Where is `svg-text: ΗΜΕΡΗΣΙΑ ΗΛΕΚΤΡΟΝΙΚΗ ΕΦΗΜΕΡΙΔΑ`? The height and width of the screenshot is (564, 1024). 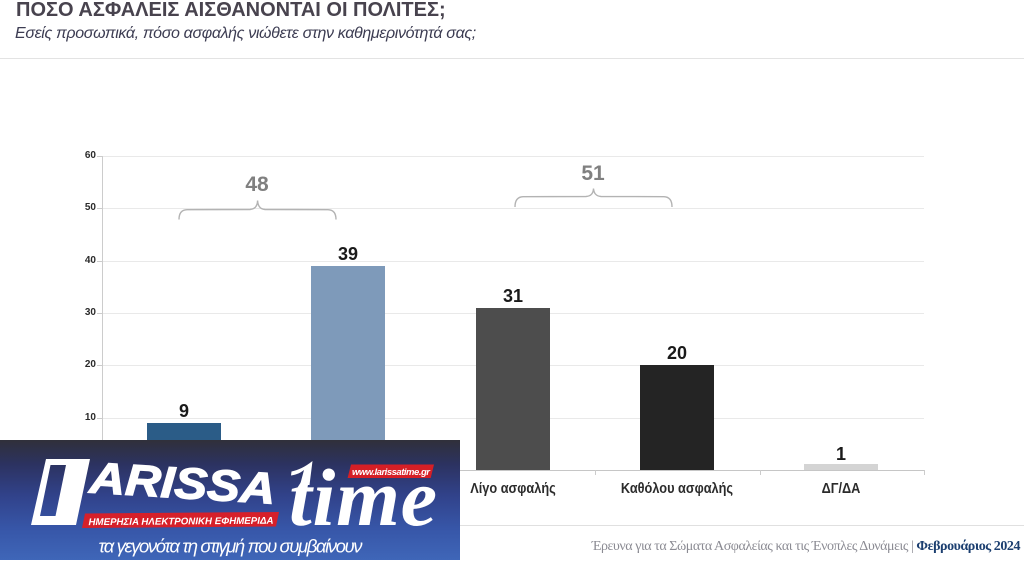
svg-text: ΗΜΕΡΗΣΙΑ ΗΛΕΚΤΡΟΝΙΚΗ ΕΦΗΜΕΡΙΔΑ is located at coordinates (180, 522).